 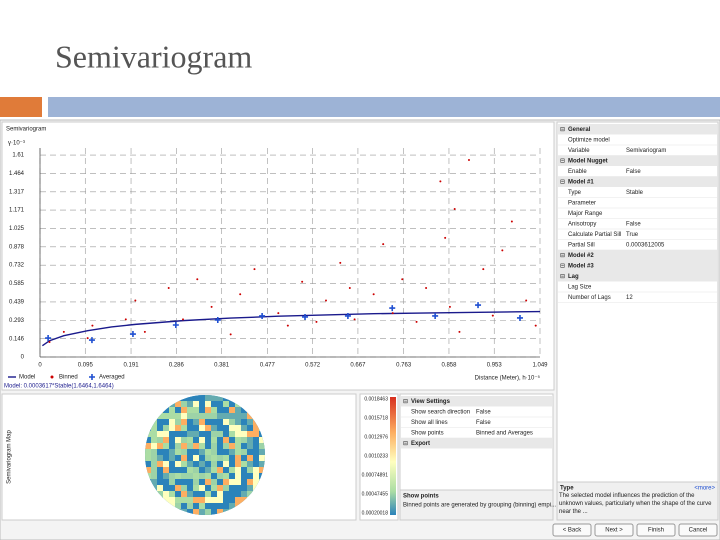 I want to click on expander: ⊟, so click(x=405, y=402).